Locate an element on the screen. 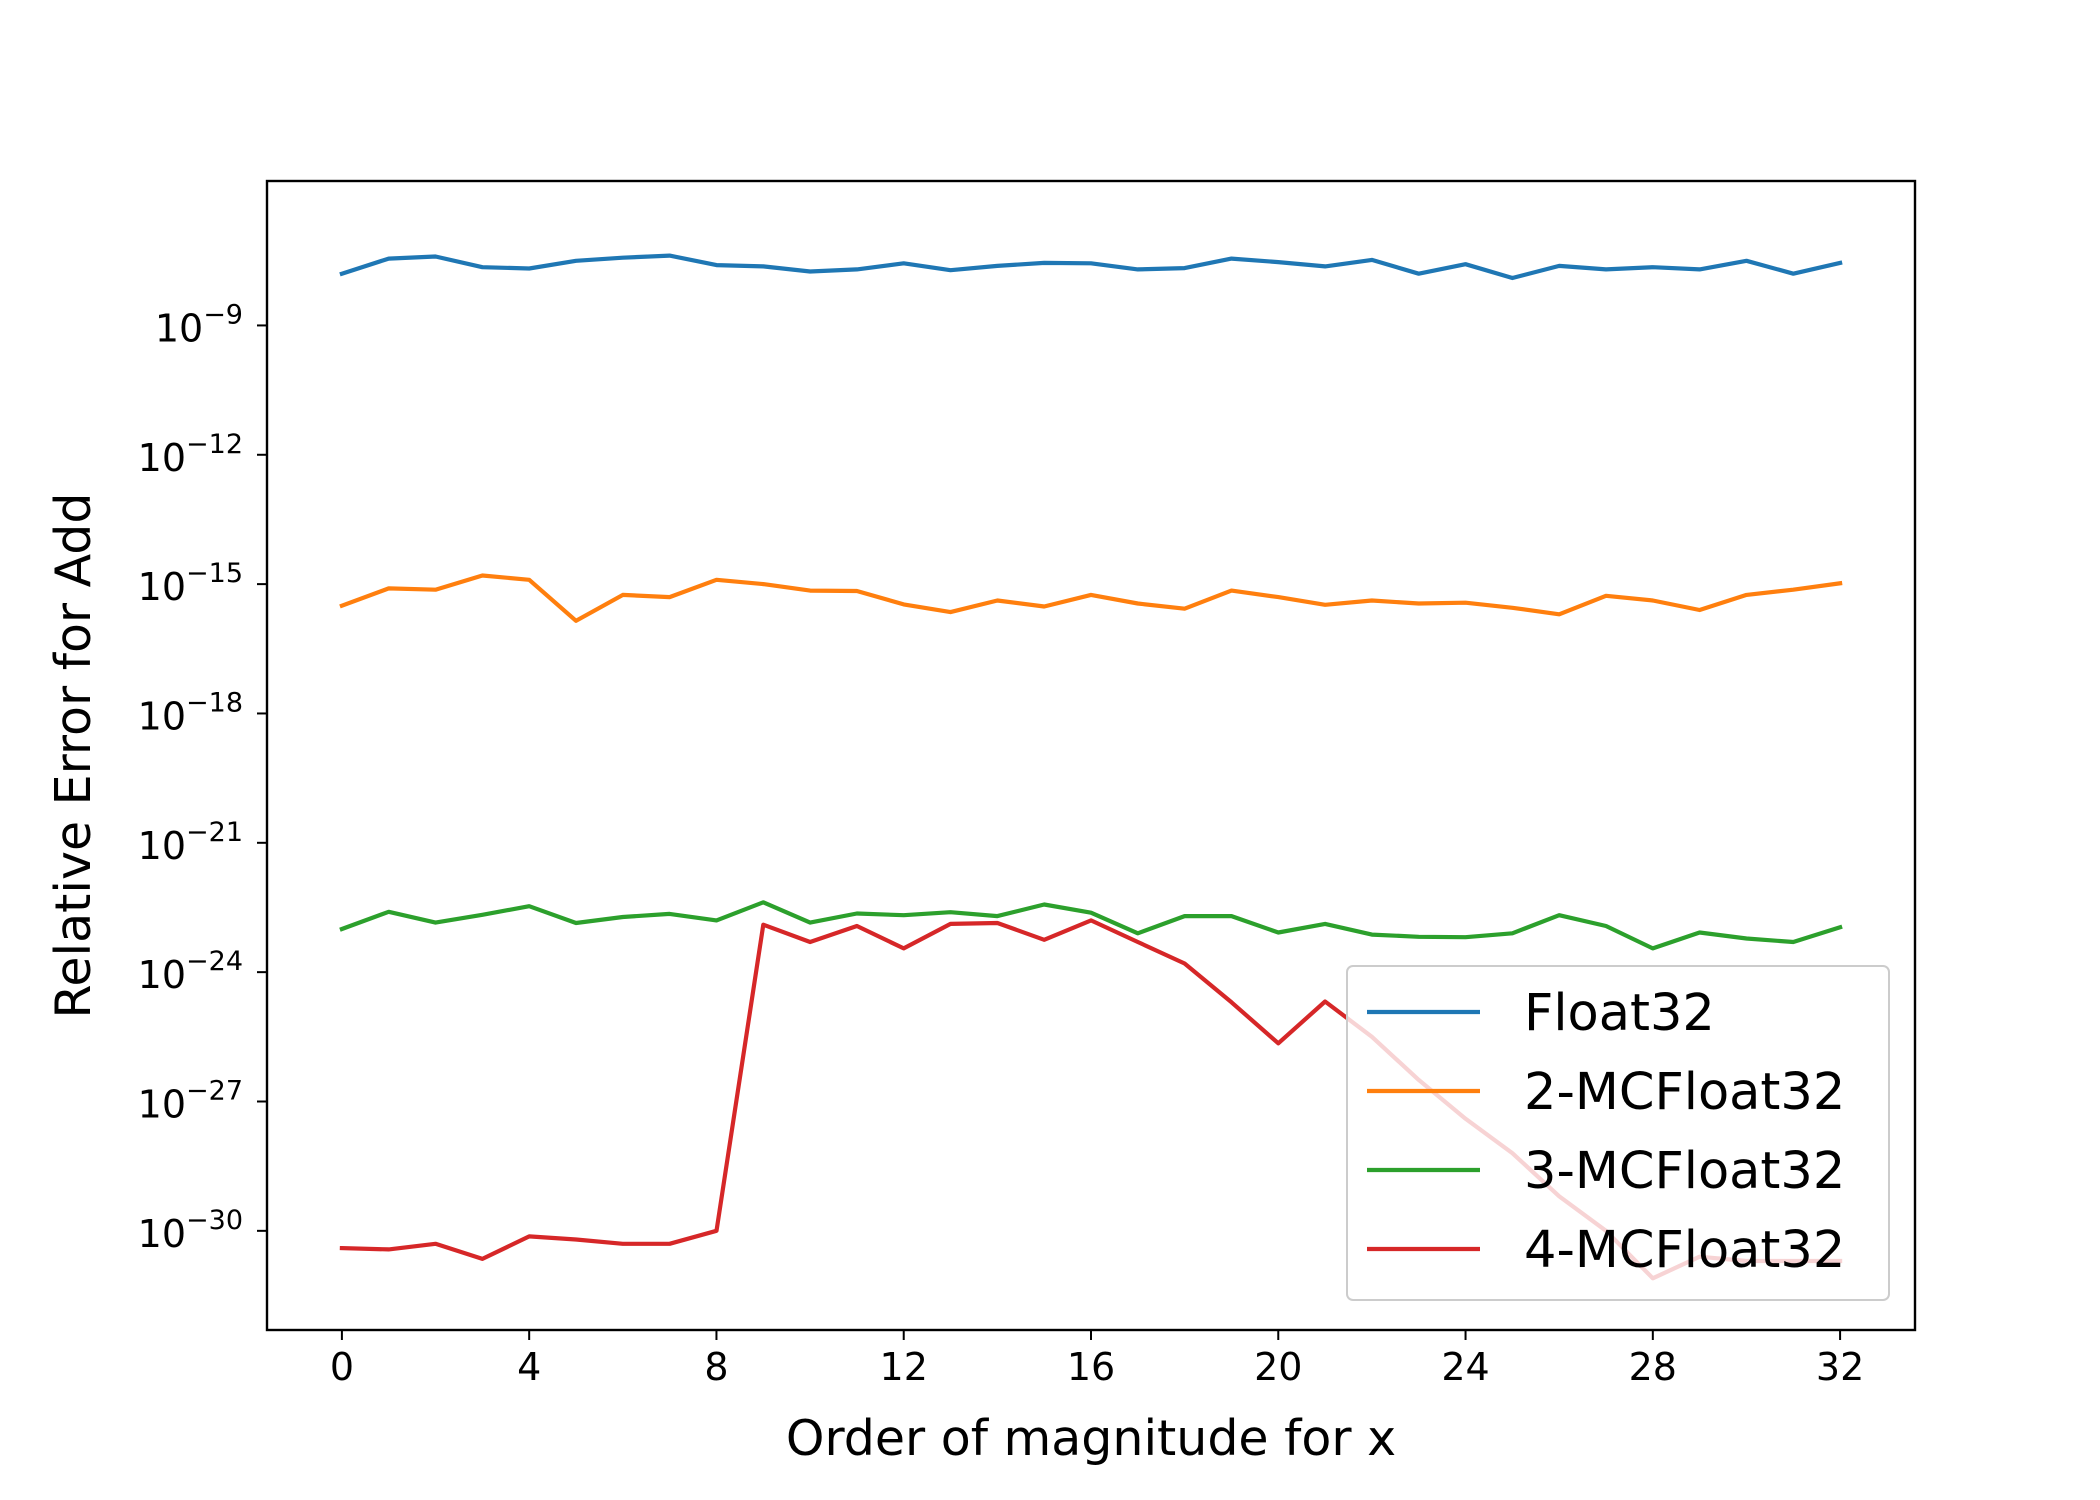  legend-label: 2-MCFloat32 is located at coordinates (1684, 1092).